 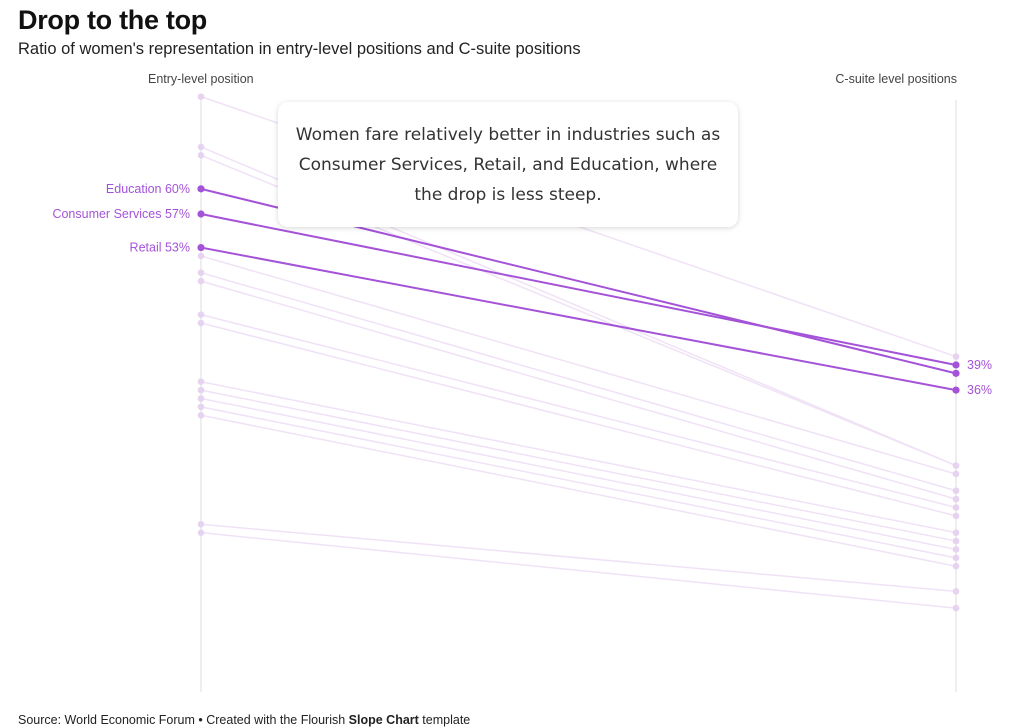 What do you see at coordinates (979, 390) in the screenshot?
I see `label-csuite-retail: 36%` at bounding box center [979, 390].